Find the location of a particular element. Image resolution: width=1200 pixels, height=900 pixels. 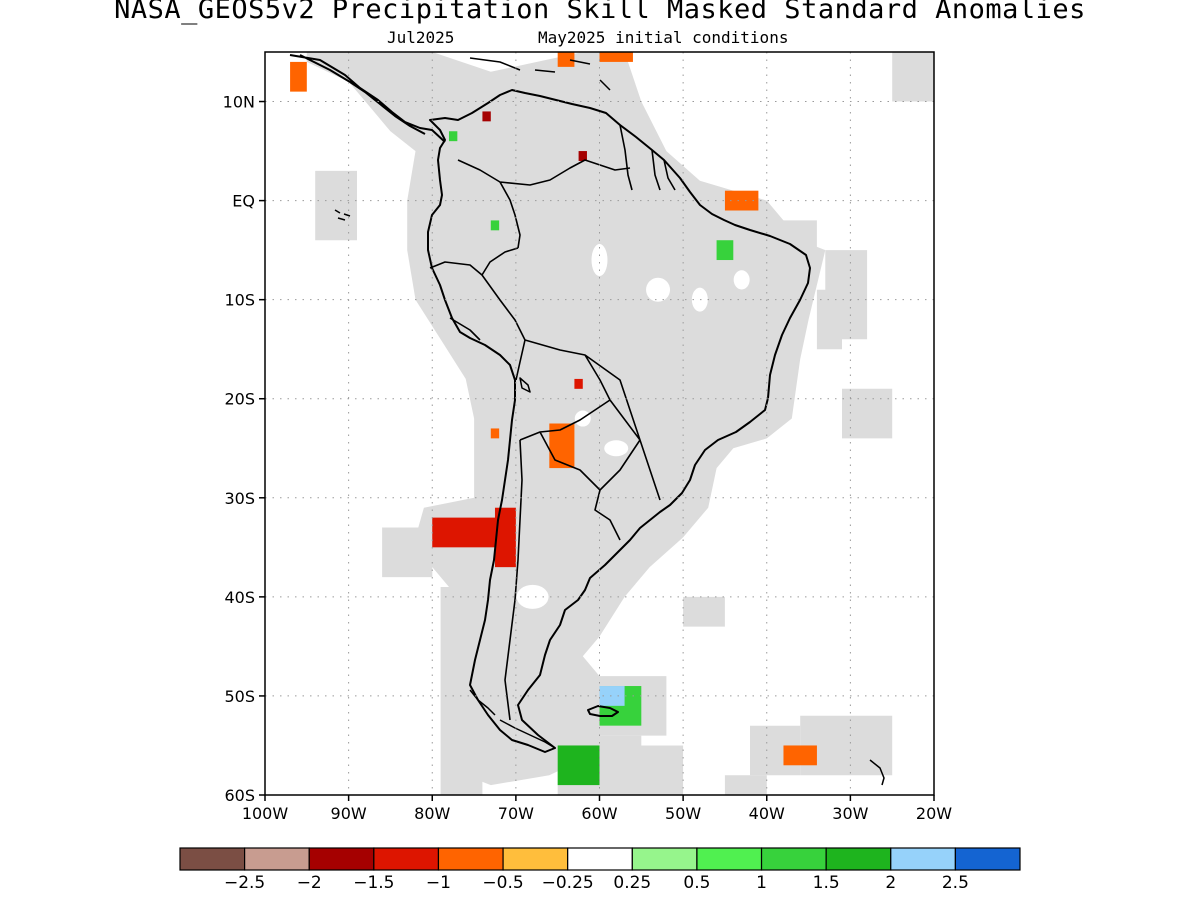

coastline-galapagos is located at coordinates (342, 215).